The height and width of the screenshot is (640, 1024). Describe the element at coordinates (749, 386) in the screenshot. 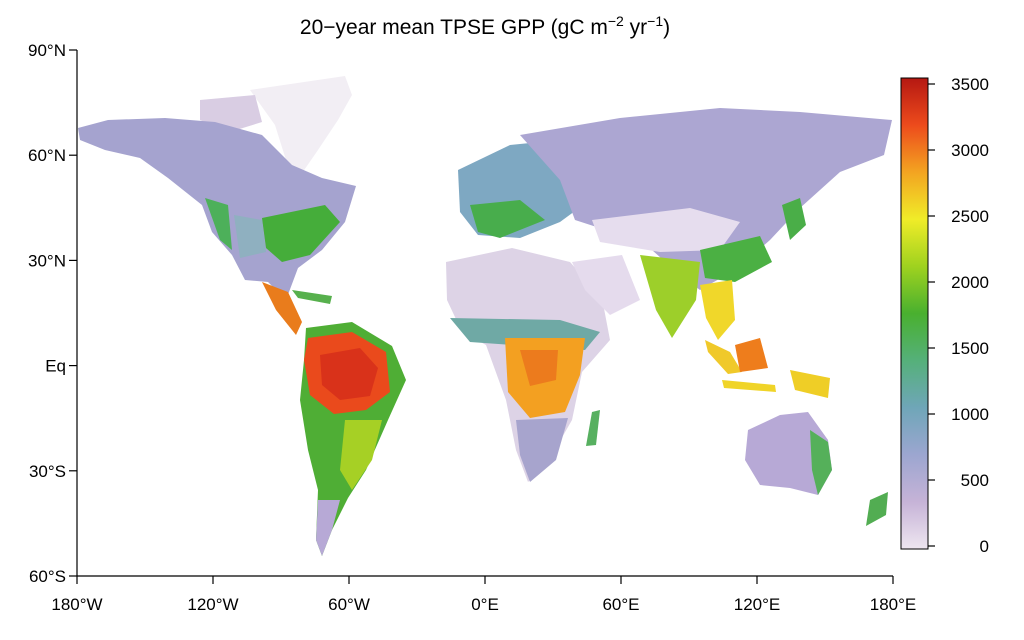

I see `sulawesi-java` at that location.